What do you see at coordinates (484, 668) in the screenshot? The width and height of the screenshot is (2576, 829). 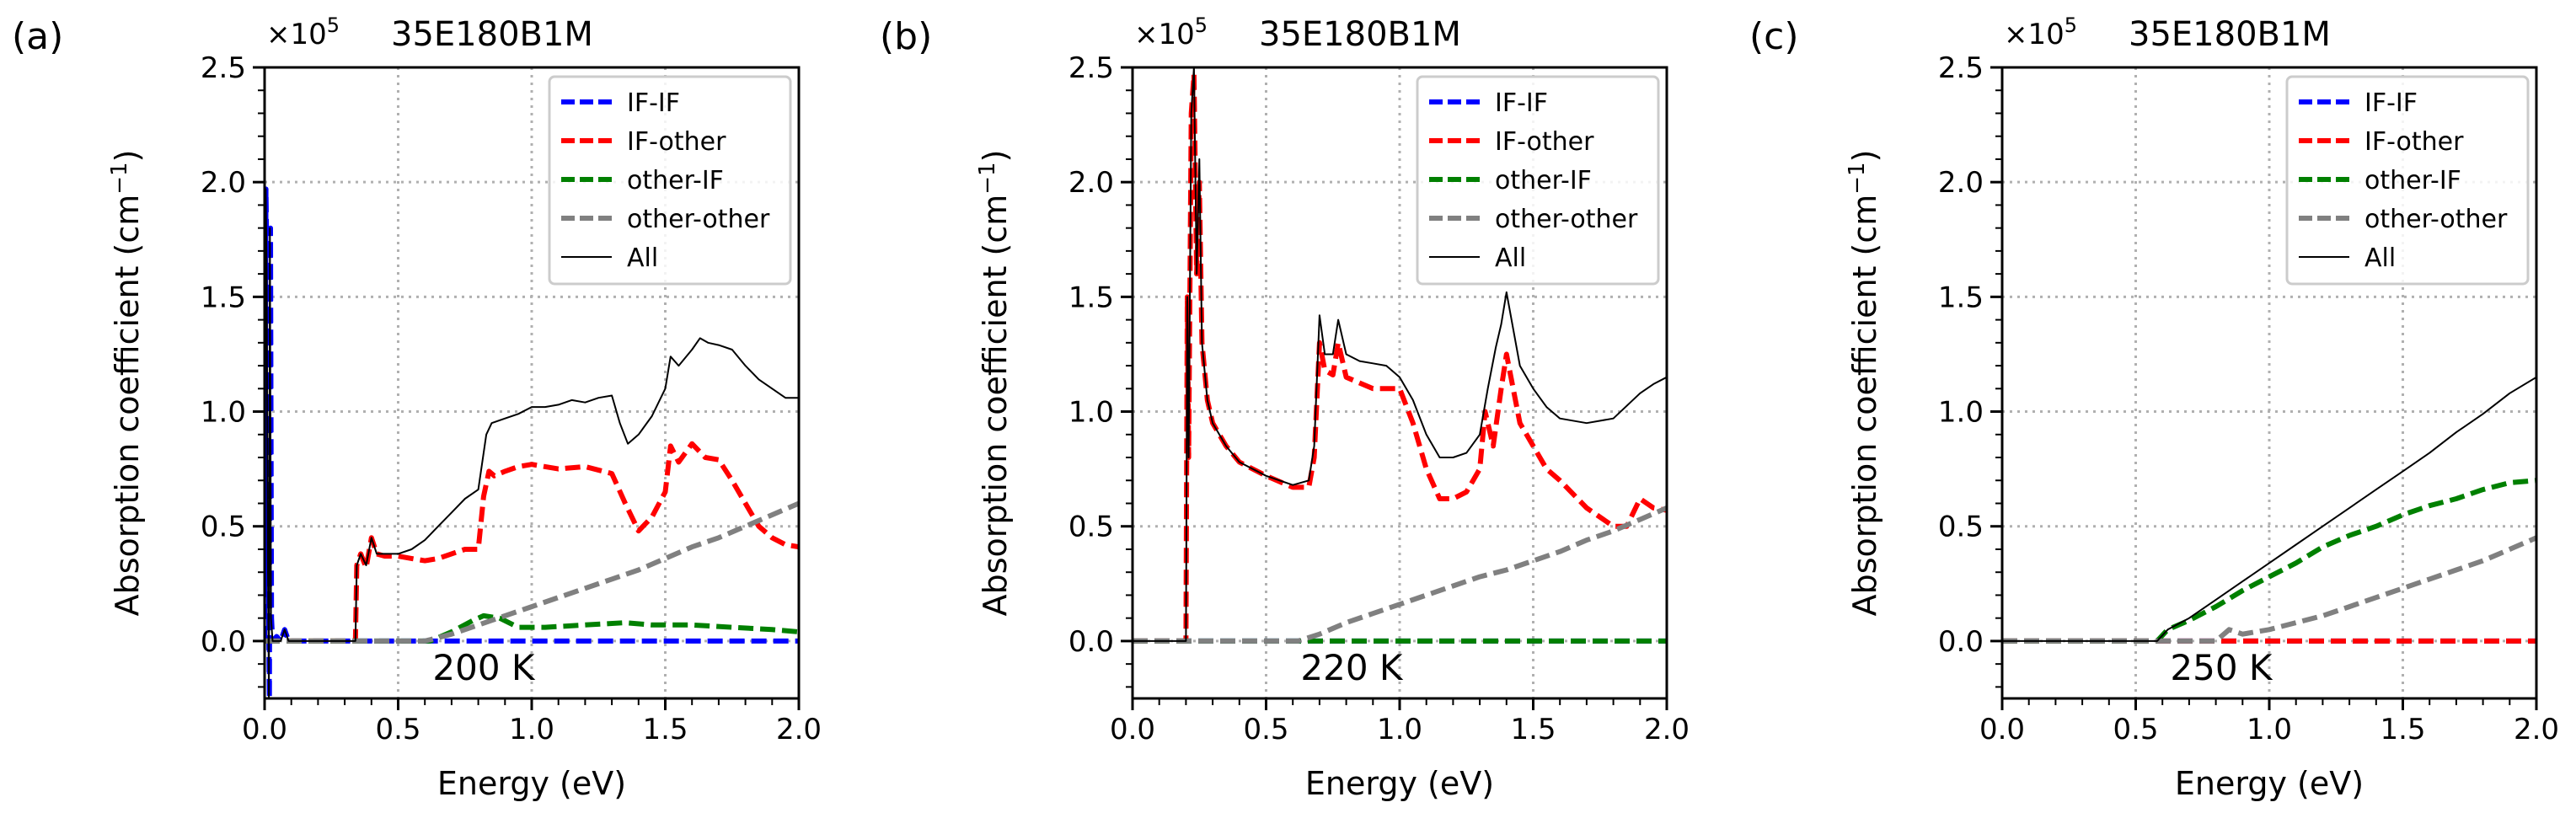 I see `temperature-label: 200 K` at bounding box center [484, 668].